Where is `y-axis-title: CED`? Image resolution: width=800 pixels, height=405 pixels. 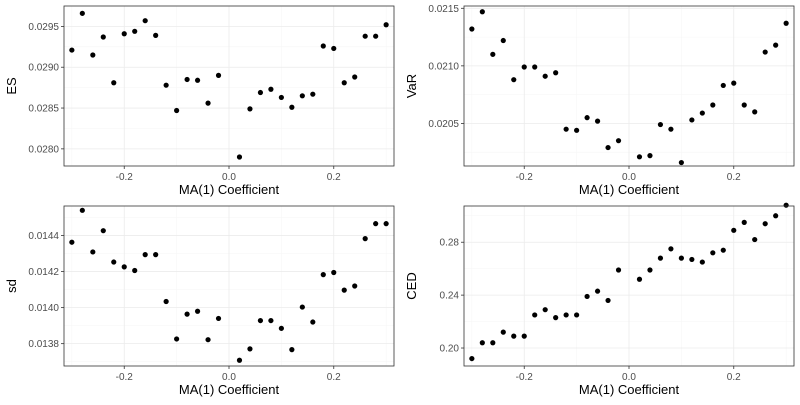
y-axis-title: CED is located at coordinates (411, 285).